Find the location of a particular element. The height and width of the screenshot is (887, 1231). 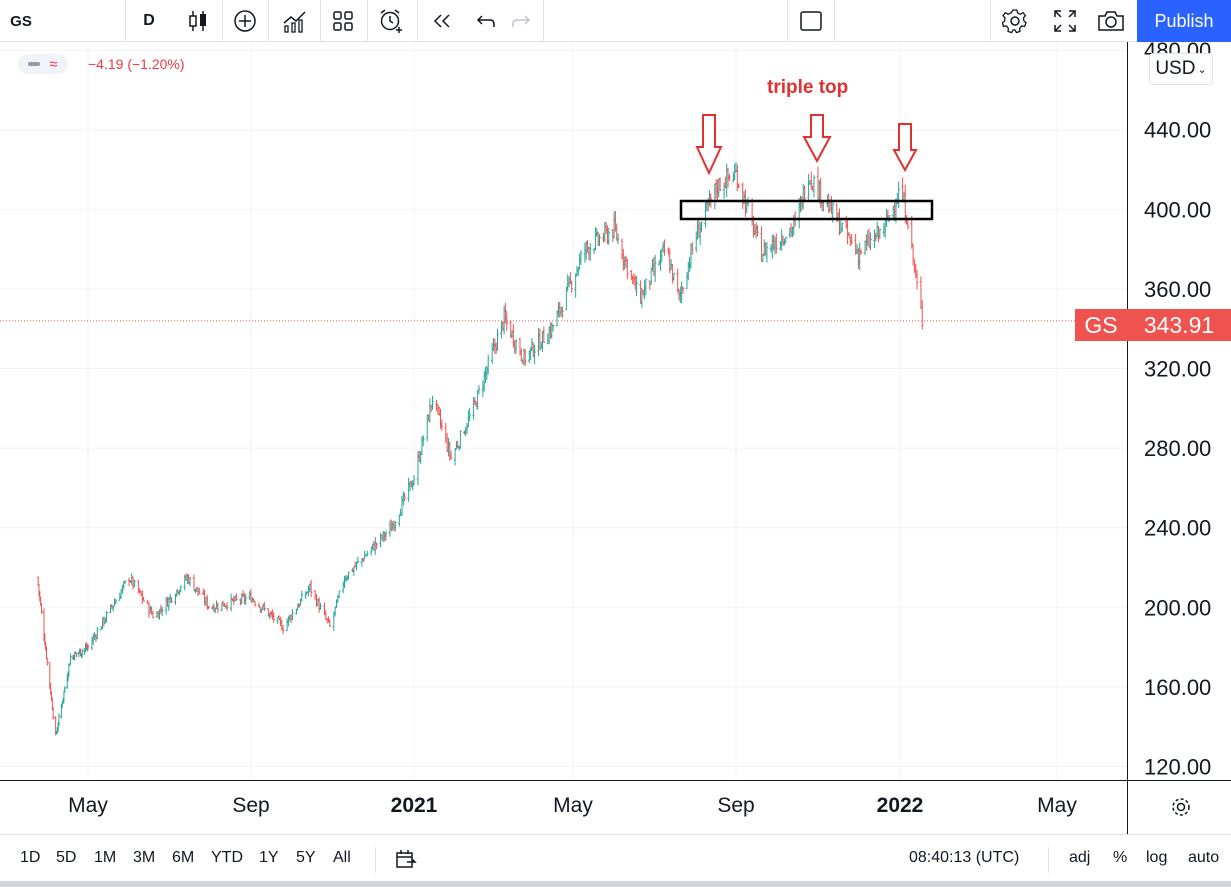

axis-settings-icon is located at coordinates (1181, 807).